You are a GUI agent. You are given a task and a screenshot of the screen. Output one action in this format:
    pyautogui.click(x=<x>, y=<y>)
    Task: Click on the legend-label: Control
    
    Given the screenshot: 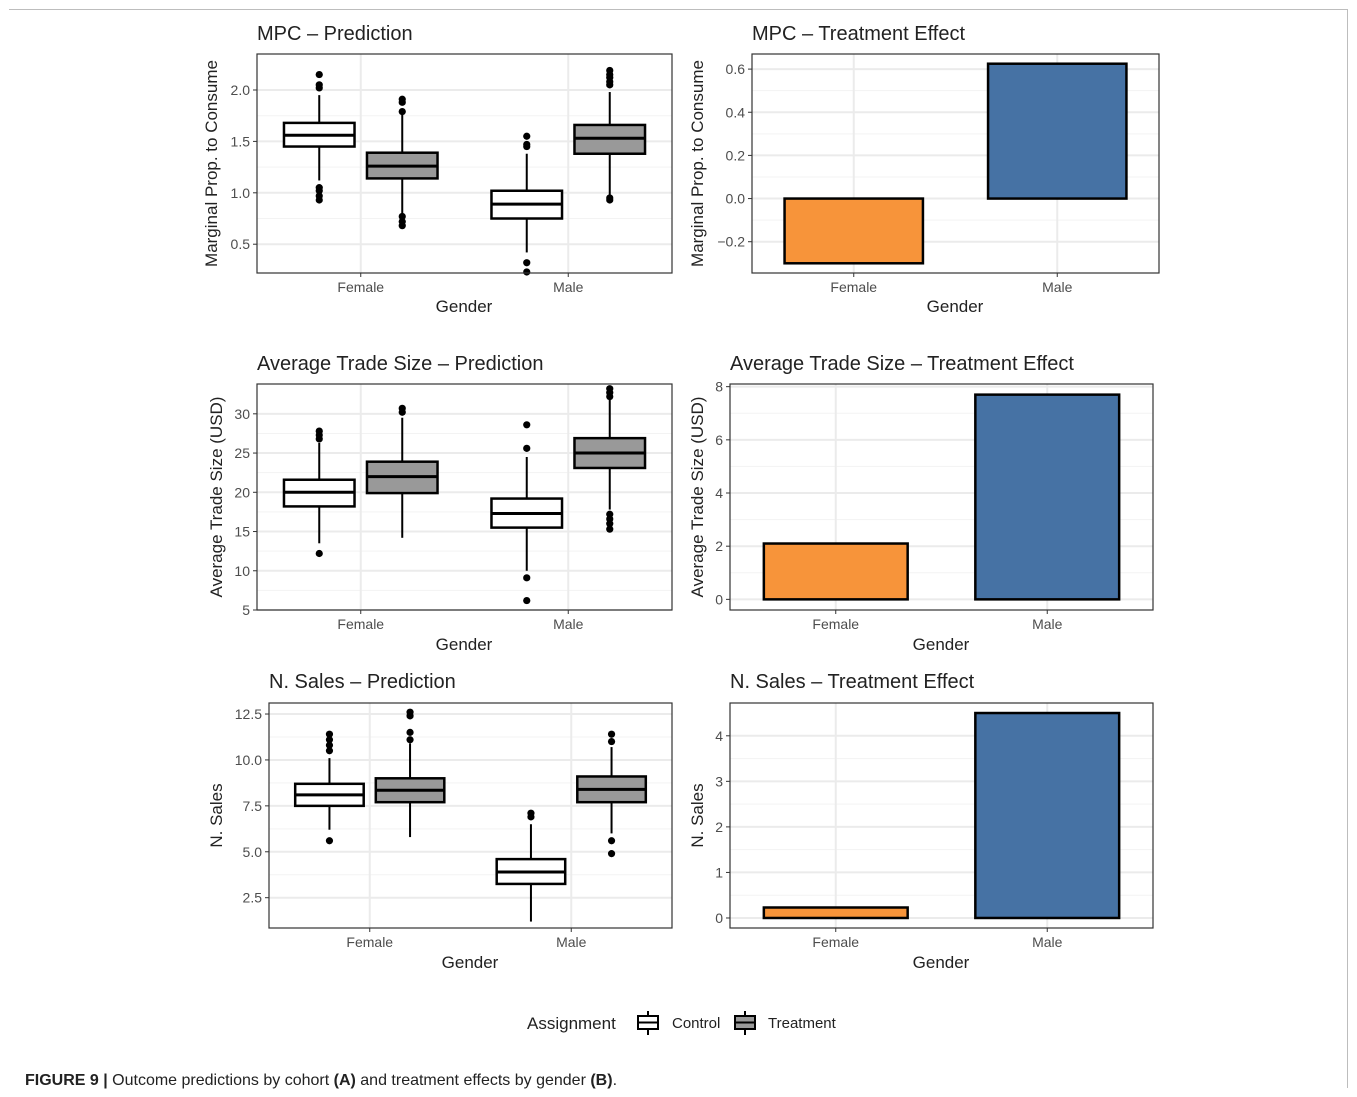 What is the action you would take?
    pyautogui.click(x=696, y=1023)
    